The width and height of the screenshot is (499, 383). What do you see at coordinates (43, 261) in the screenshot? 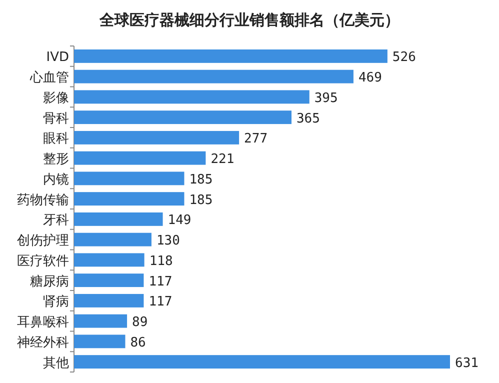
I see `y-tick-label: 医疗软件` at bounding box center [43, 261].